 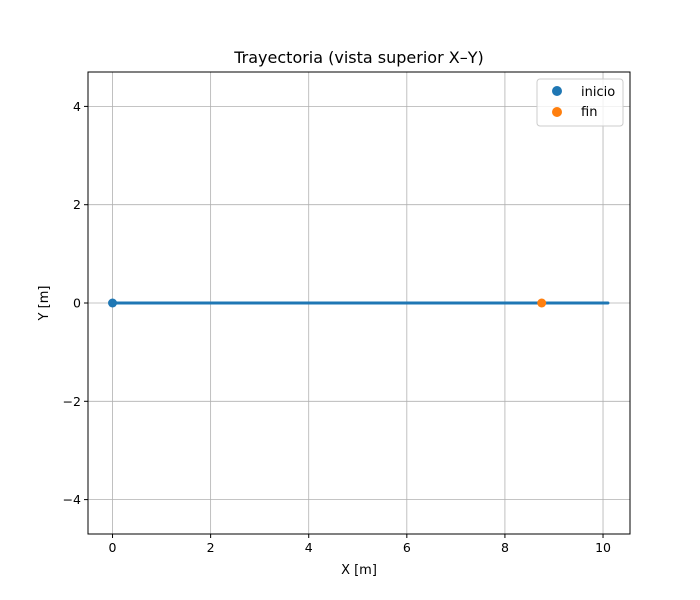 I want to click on x-tick-label: 2, so click(x=211, y=547).